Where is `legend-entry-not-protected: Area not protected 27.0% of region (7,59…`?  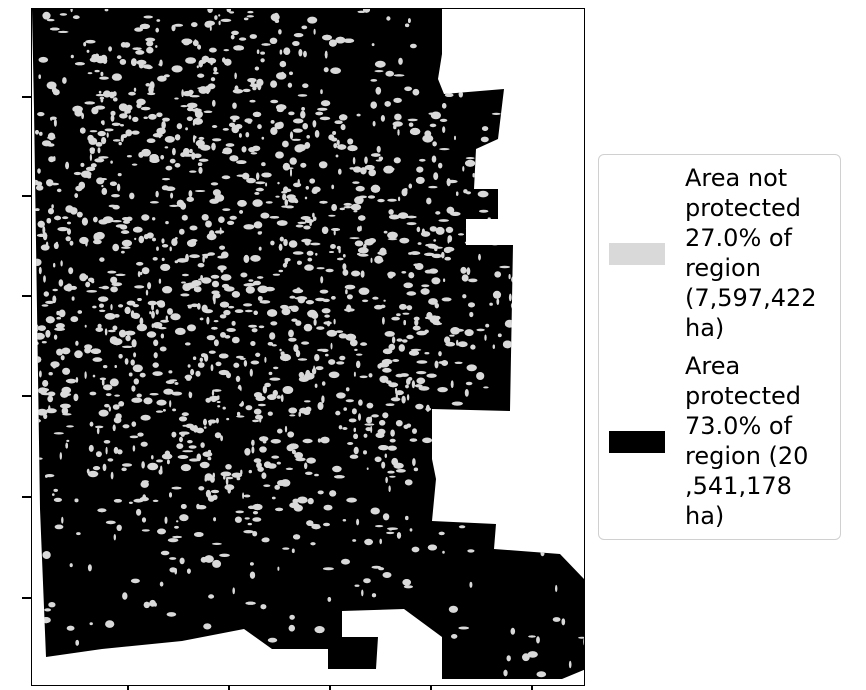
legend-entry-not-protected: Area not protected 27.0% of region (7,59… is located at coordinates (719, 253).